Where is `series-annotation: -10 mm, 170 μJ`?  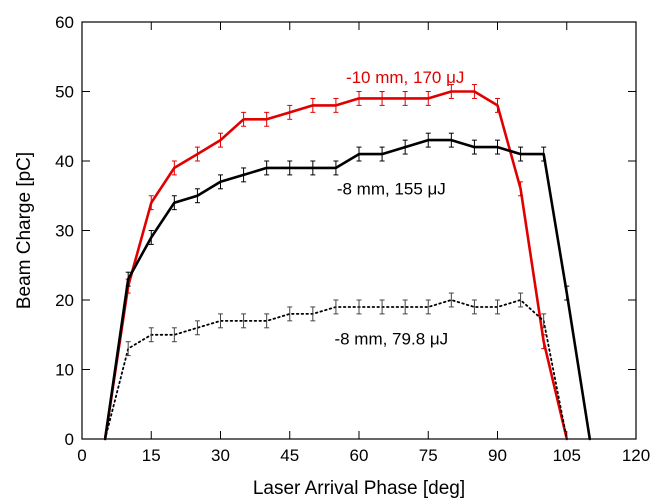 series-annotation: -10 mm, 170 μJ is located at coordinates (405, 77).